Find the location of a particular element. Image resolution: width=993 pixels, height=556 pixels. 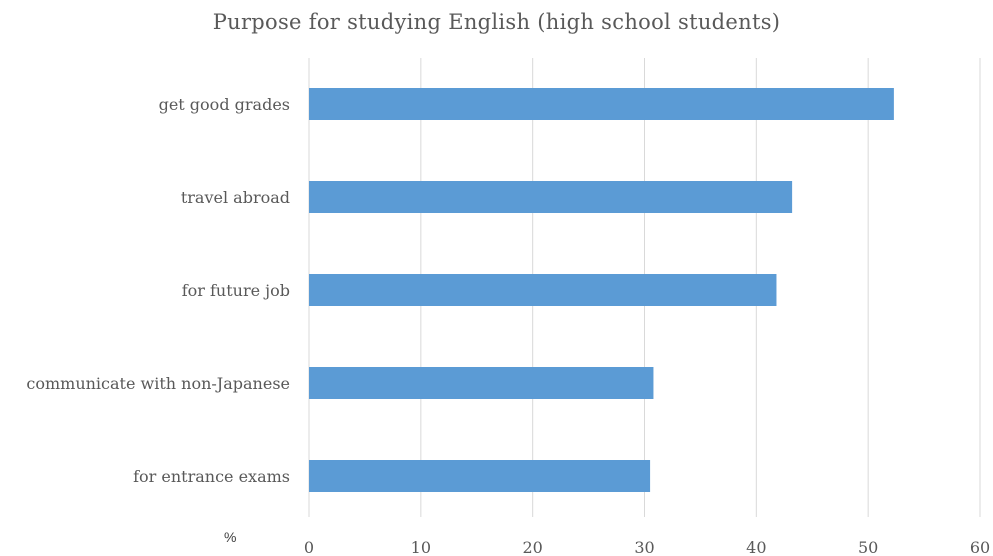

x-tick-label: 40 is located at coordinates (756, 547).